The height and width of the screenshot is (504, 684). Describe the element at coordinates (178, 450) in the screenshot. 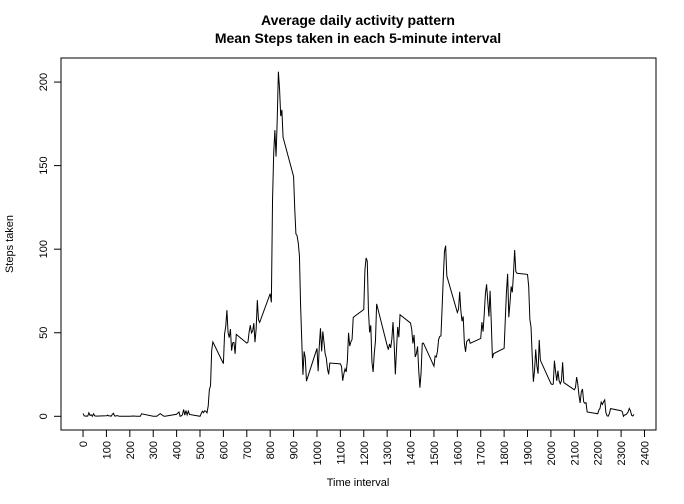

I see `x-tick-label: 400` at that location.